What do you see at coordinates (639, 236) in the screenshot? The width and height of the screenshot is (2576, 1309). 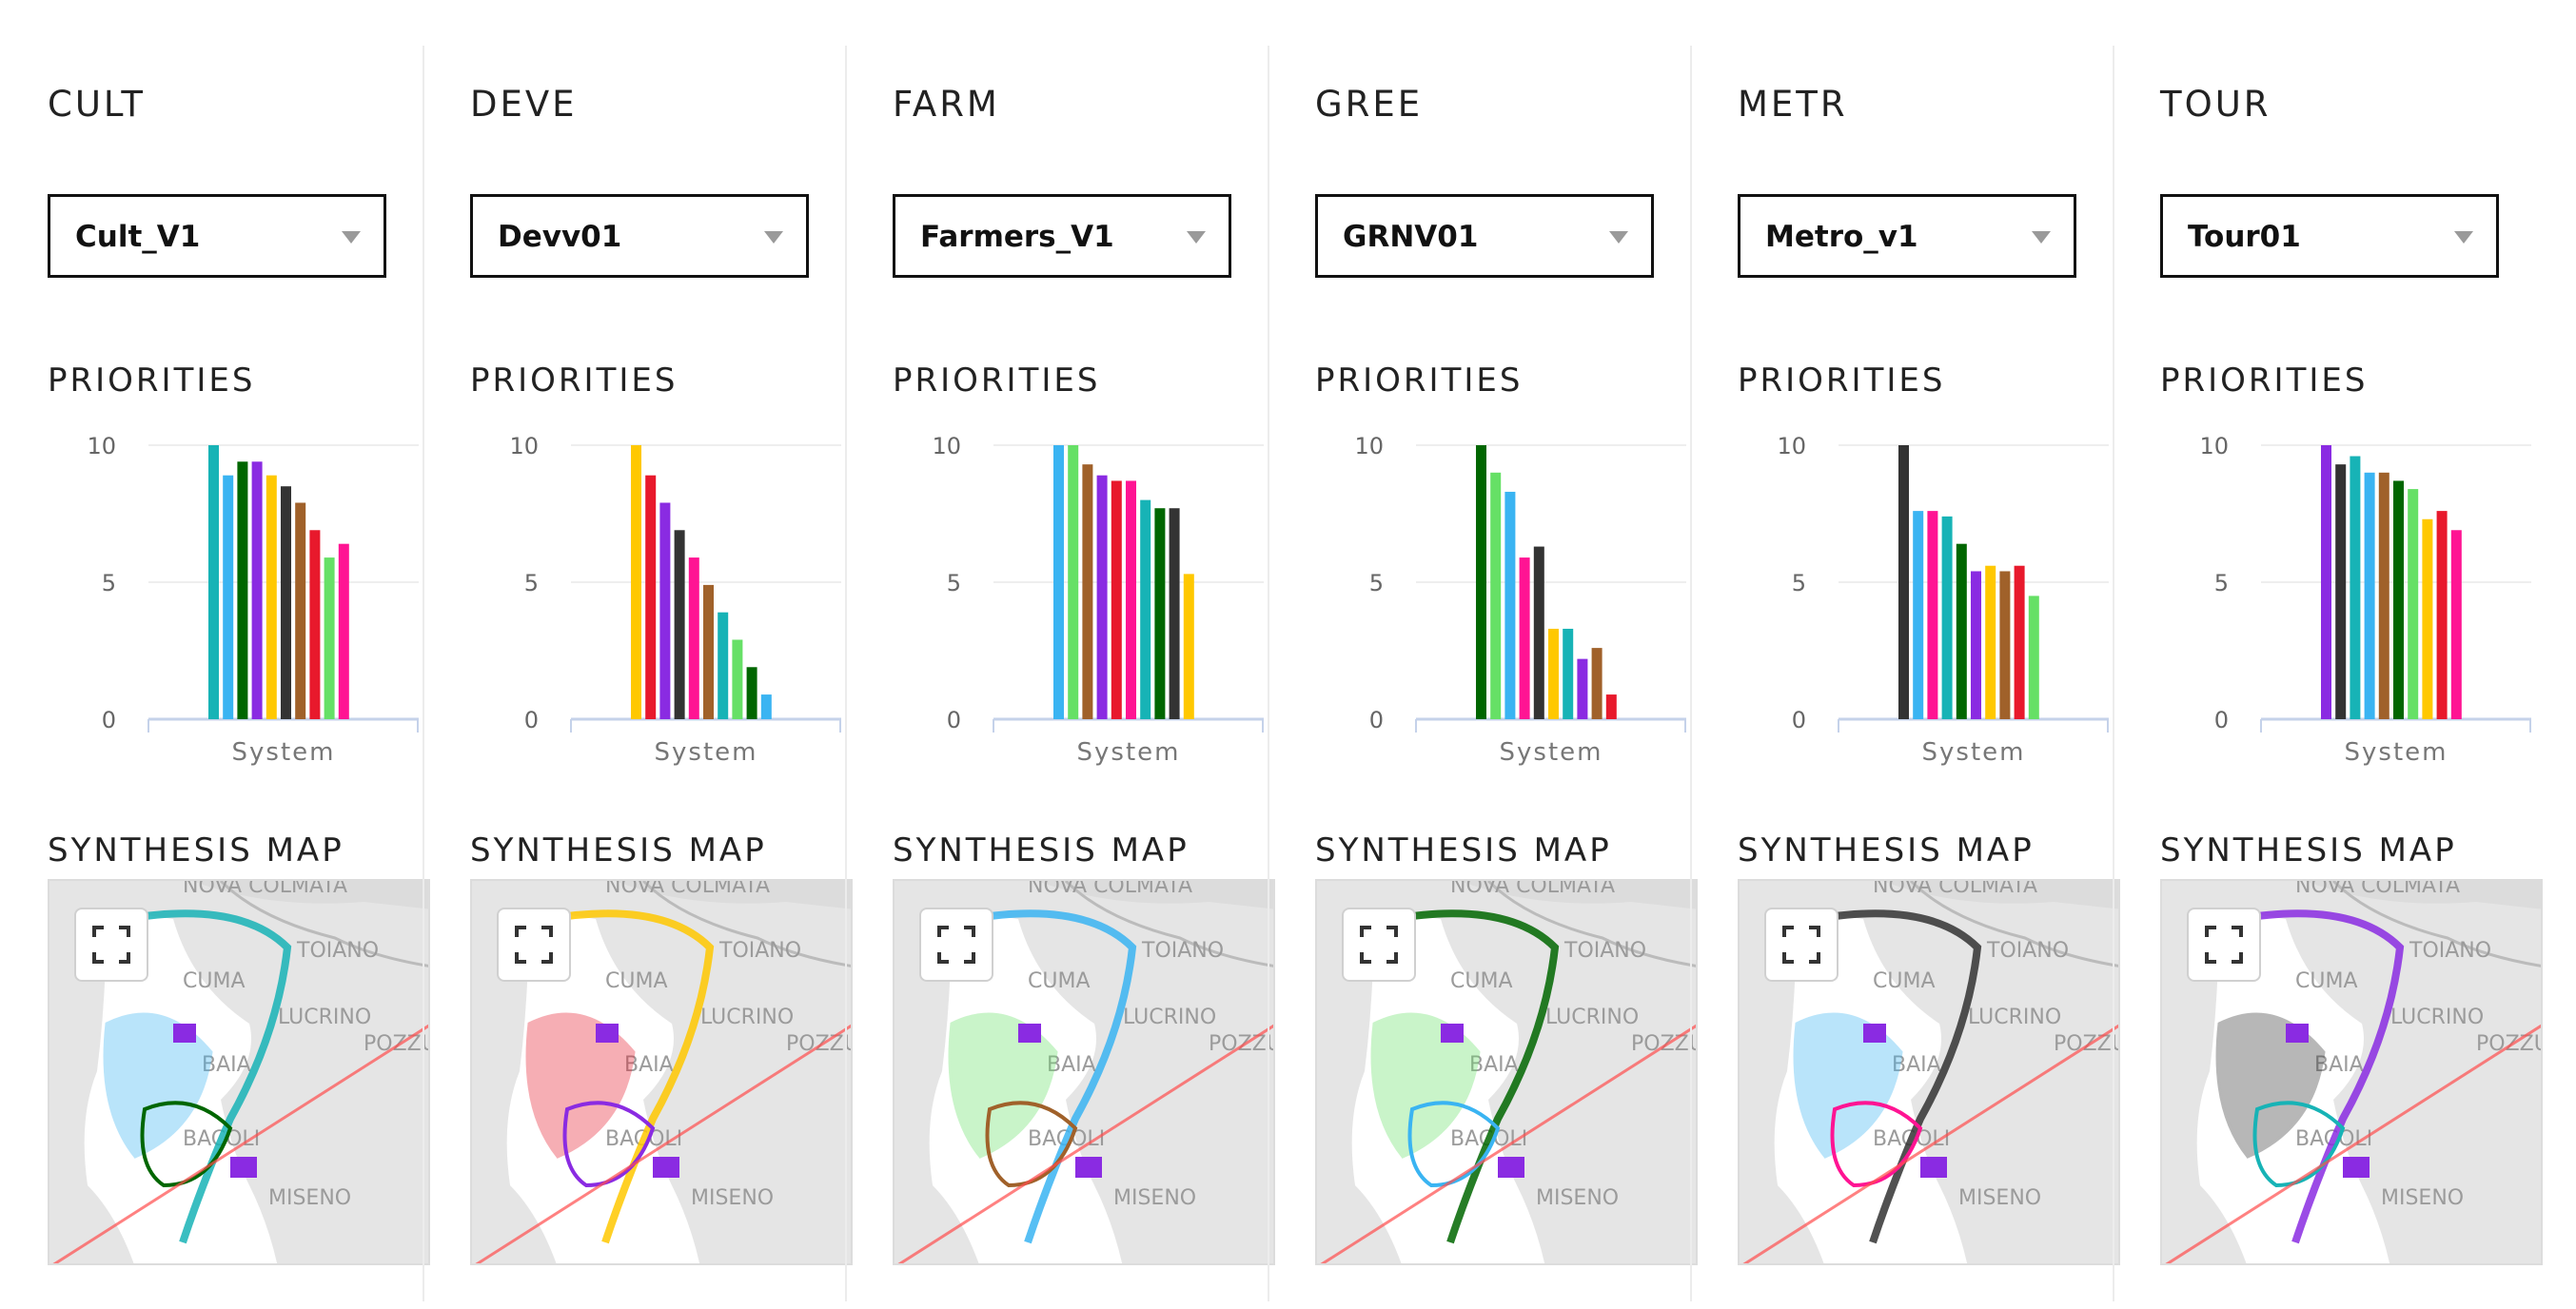 I see `scenario-select: Devv01` at bounding box center [639, 236].